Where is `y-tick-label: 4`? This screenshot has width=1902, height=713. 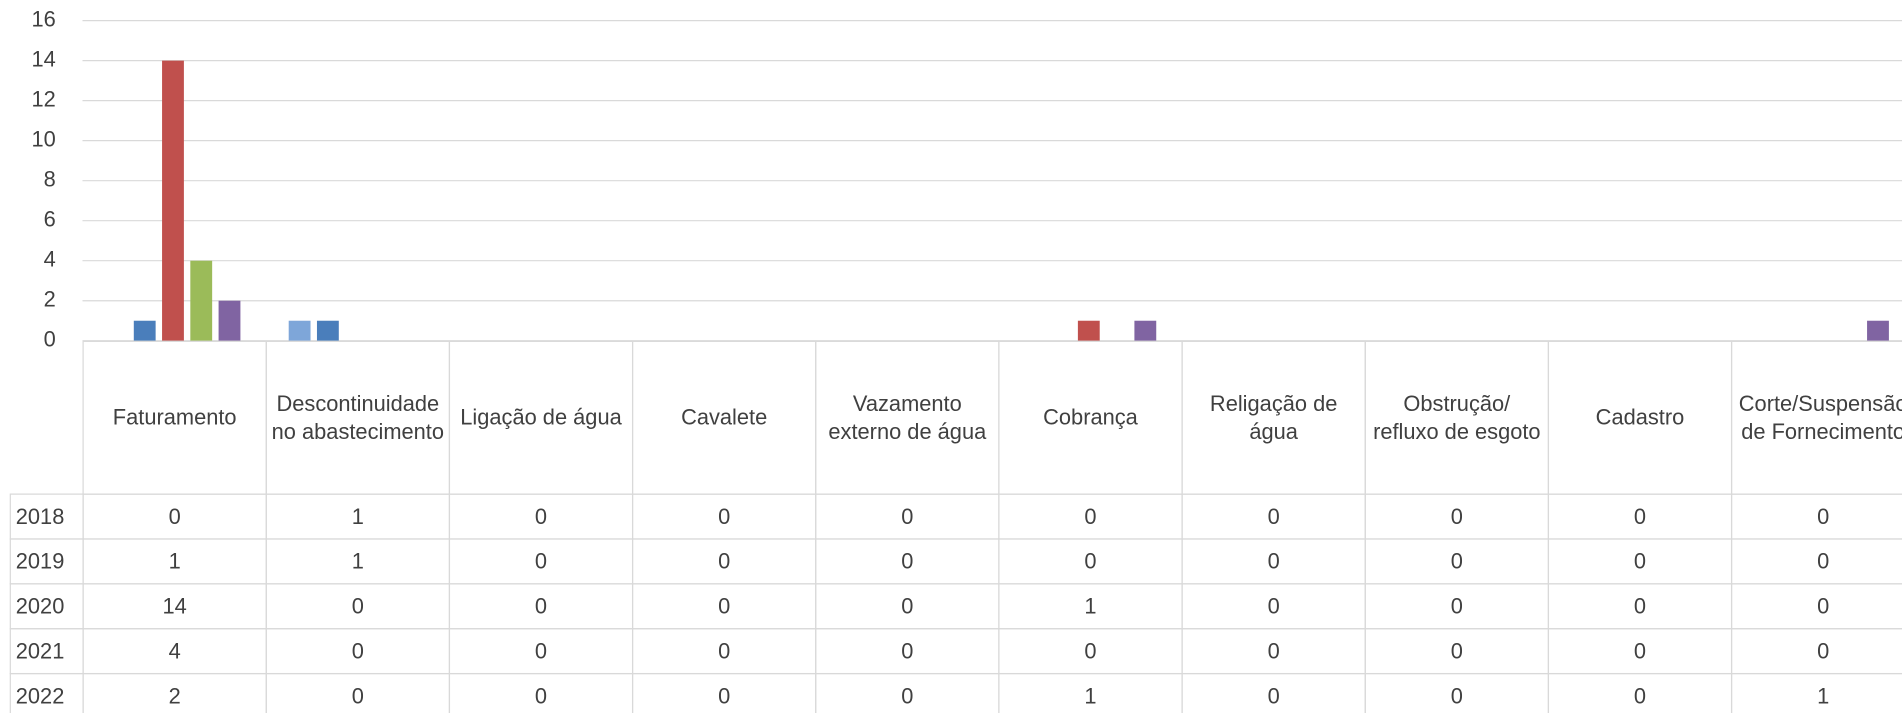 y-tick-label: 4 is located at coordinates (50, 258).